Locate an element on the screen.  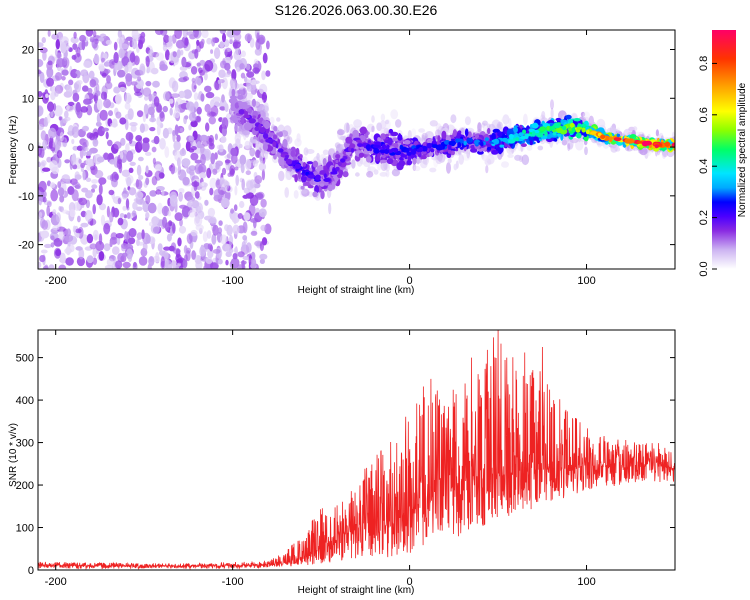
colorbar-tick-label: 0.4 is located at coordinates (704, 166).